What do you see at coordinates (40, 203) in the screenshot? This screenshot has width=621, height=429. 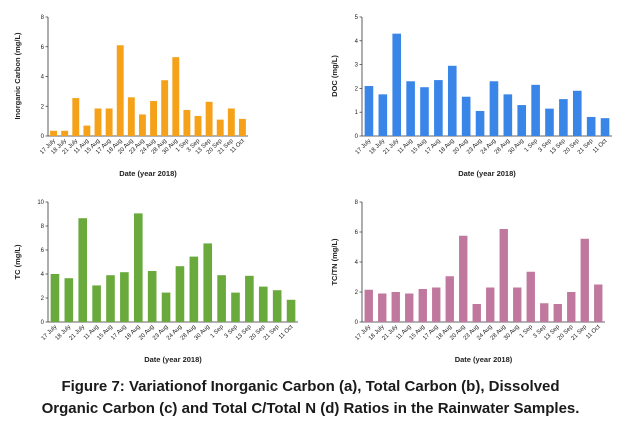 I see `y-tick-label: 10` at bounding box center [40, 203].